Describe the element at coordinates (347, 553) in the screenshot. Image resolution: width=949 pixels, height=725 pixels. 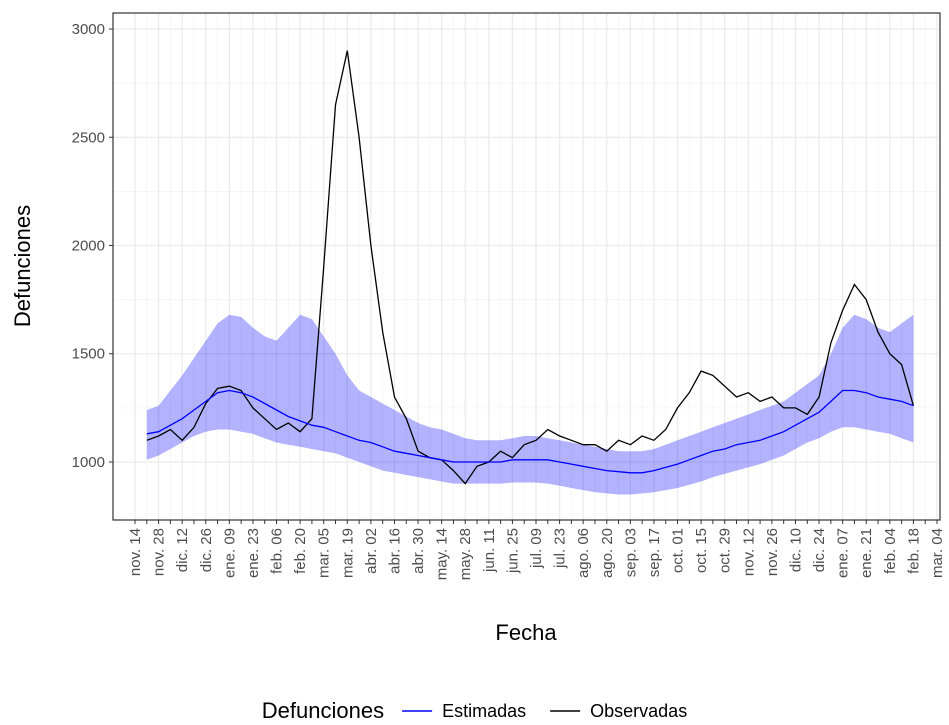
I see `x-tick-label: mar. 19` at that location.